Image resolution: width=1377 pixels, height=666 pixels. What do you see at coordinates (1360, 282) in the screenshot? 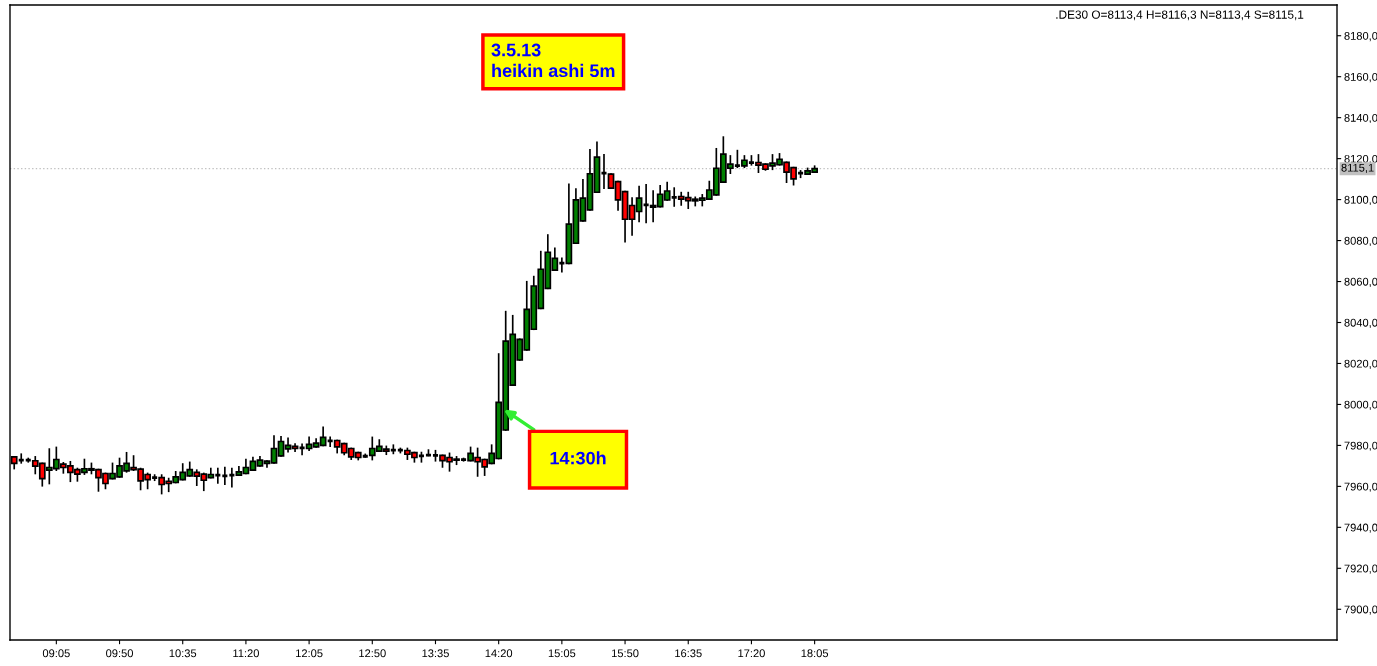
I see `y-tick-label: 8060,0` at bounding box center [1360, 282].